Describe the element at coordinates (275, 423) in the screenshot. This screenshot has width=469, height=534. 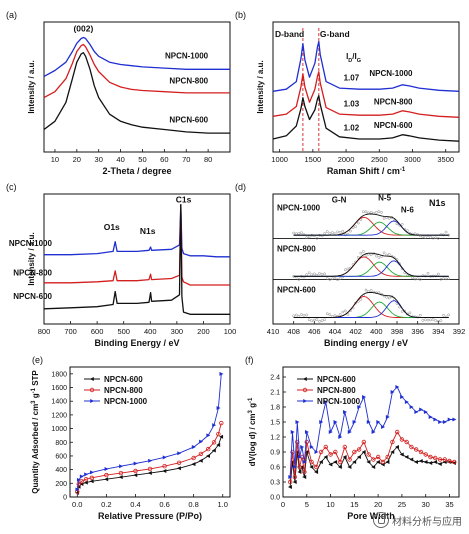
I see `panel-f-y-tick-label: 1.5` at that location.